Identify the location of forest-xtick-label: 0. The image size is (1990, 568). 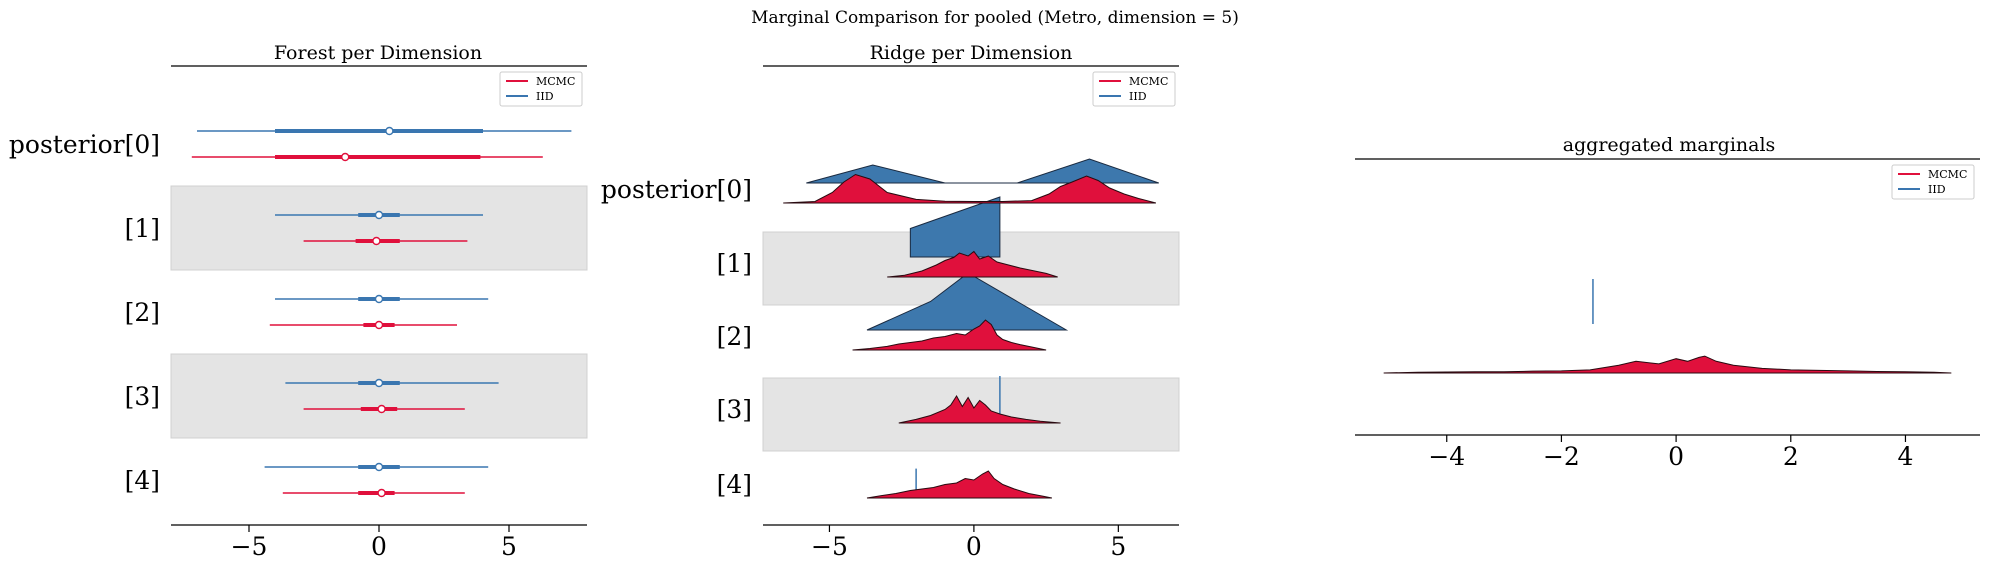
(379, 546).